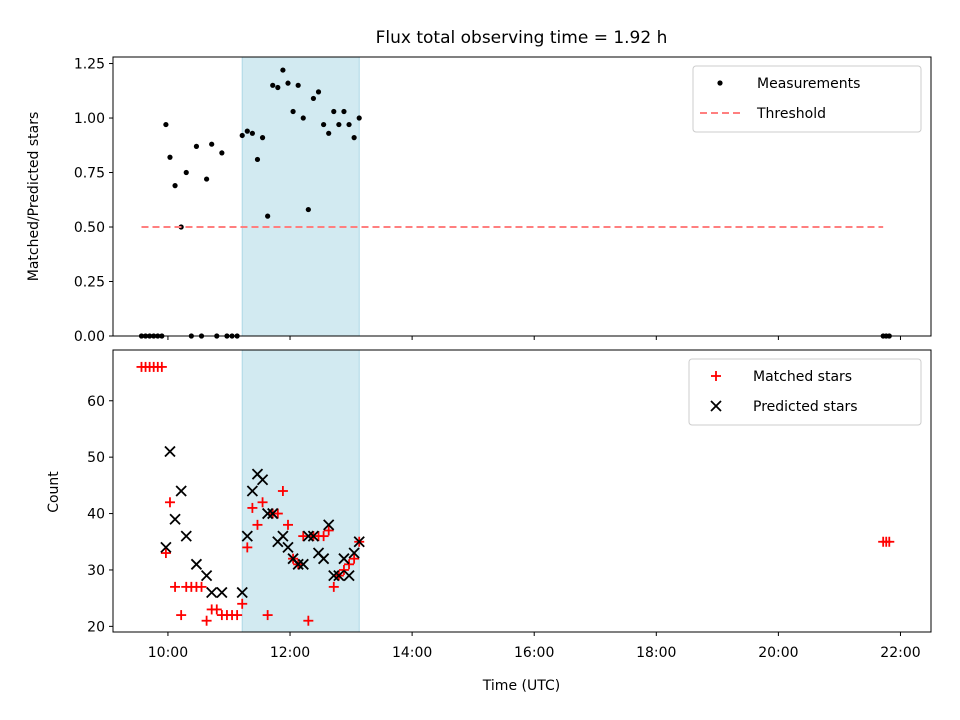  Describe the element at coordinates (522, 38) in the screenshot. I see `figure-title: Flux total observing time = 1.92 h` at that location.